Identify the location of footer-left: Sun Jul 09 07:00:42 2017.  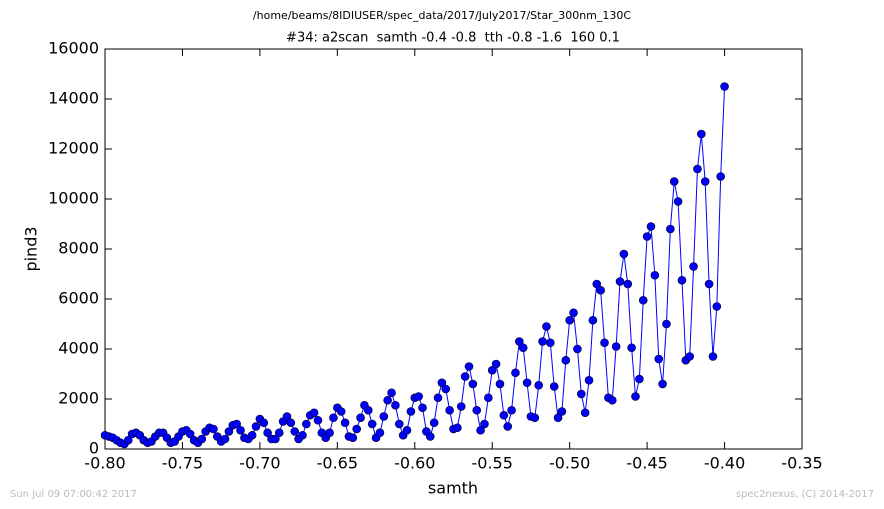
(73, 494).